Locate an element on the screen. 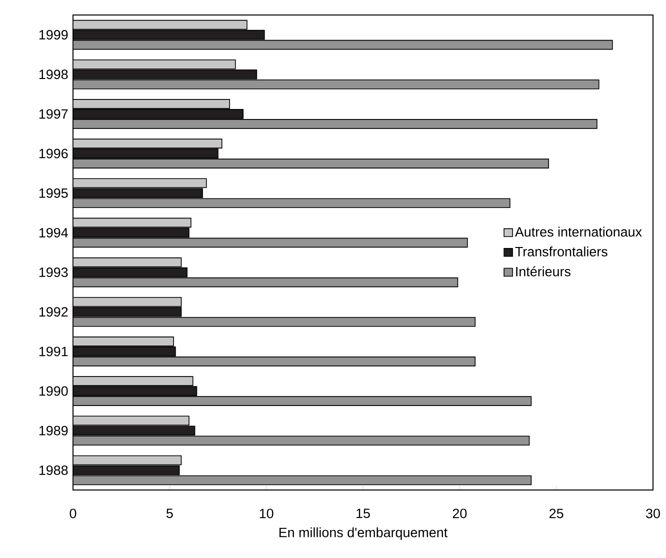  y-tick-label: 1988 is located at coordinates (53, 470).